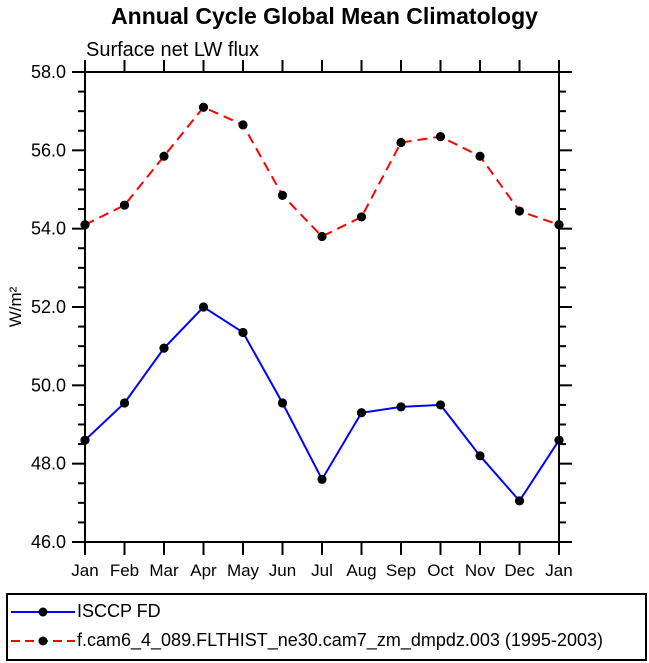 This screenshot has height=663, width=649. What do you see at coordinates (119, 611) in the screenshot?
I see `legend-label: ISCCP FD` at bounding box center [119, 611].